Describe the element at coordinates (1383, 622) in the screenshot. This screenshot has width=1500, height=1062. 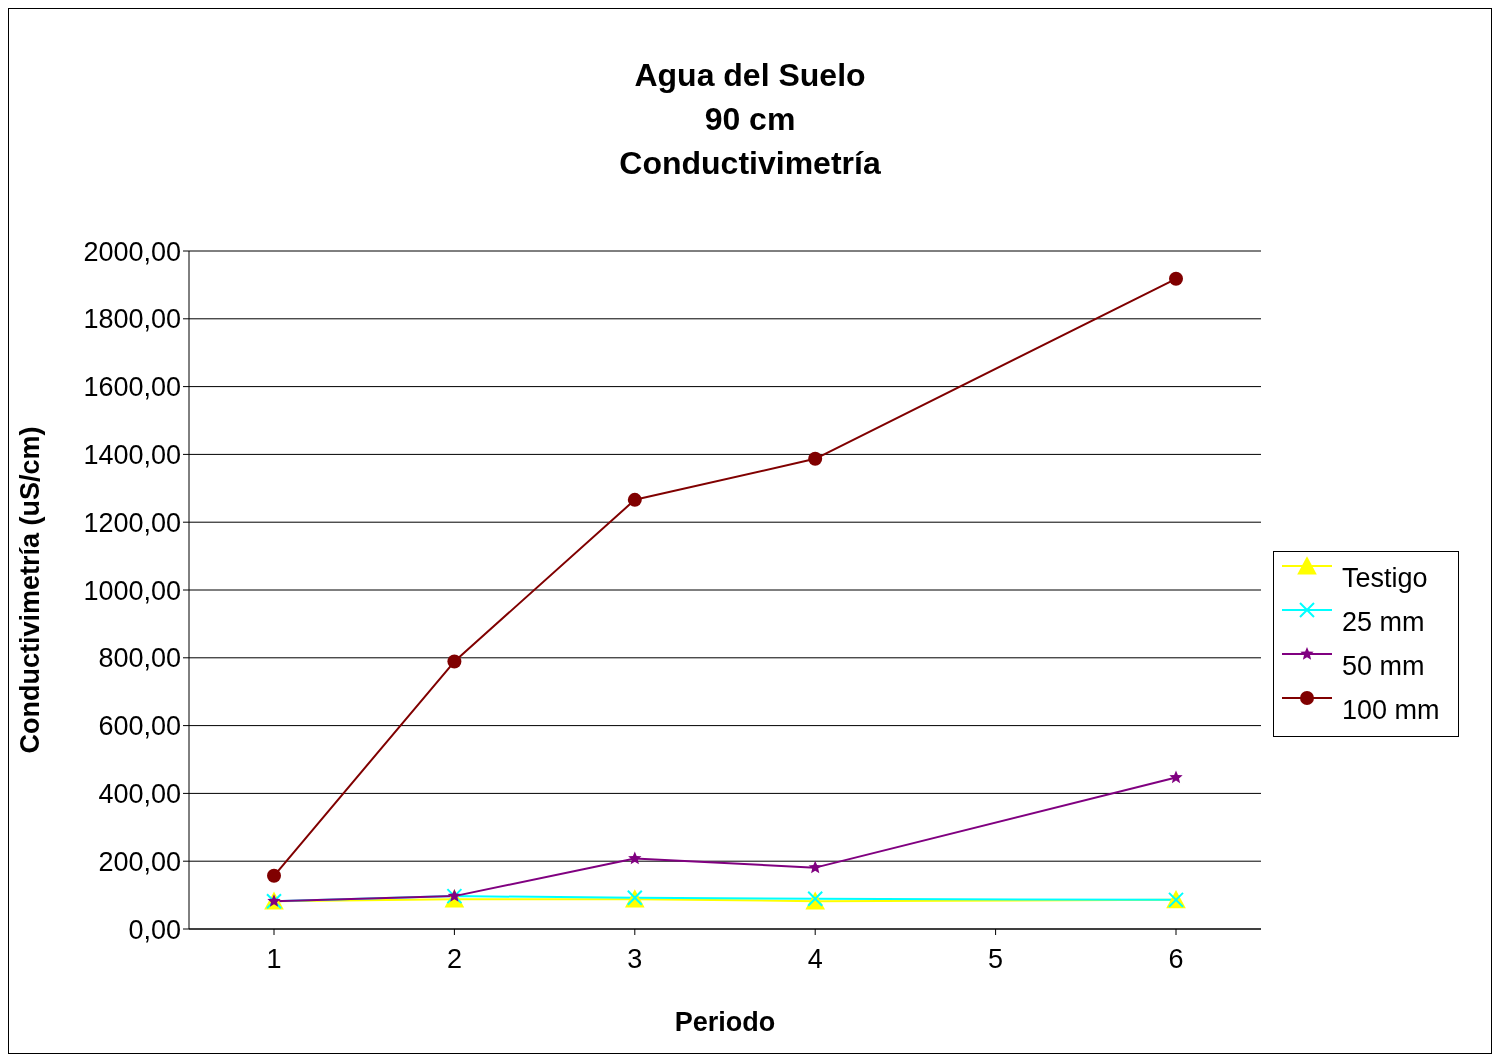
I see `legend-label: 25 mm` at that location.